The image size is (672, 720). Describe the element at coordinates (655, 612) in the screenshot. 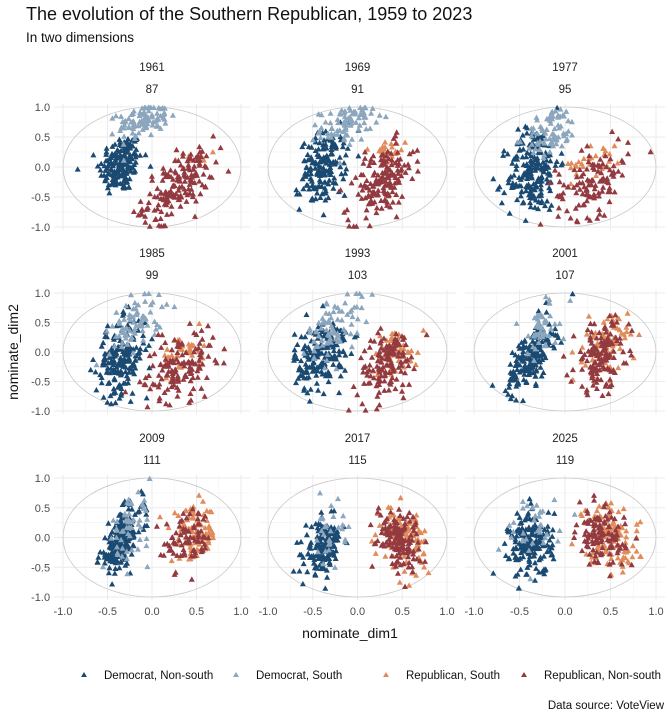

I see `x-tick-label: 1.0` at that location.